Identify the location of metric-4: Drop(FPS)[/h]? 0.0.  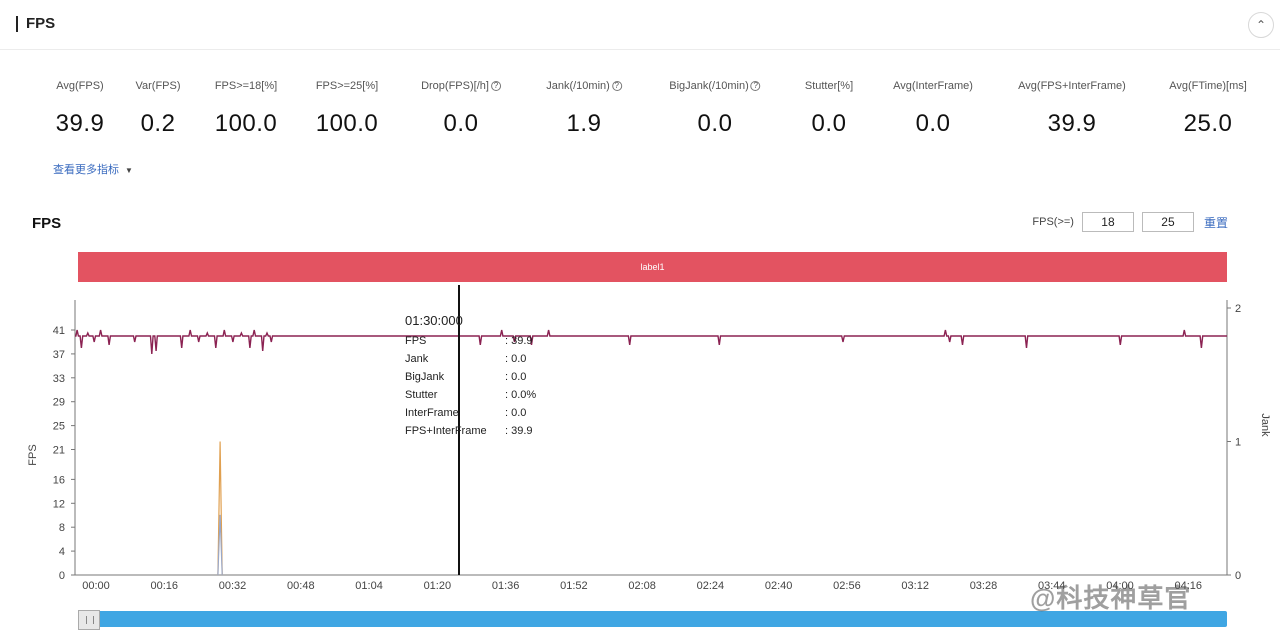
(461, 108).